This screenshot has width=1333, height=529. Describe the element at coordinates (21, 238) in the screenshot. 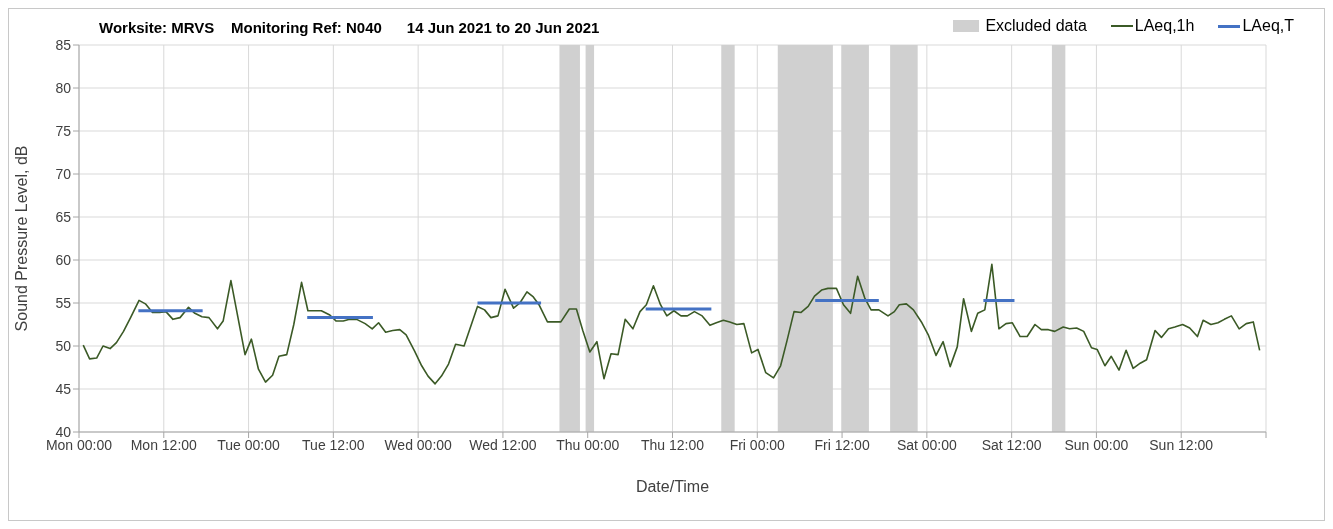

I see `y-axis-title: Sound Pressure Level, dB` at that location.